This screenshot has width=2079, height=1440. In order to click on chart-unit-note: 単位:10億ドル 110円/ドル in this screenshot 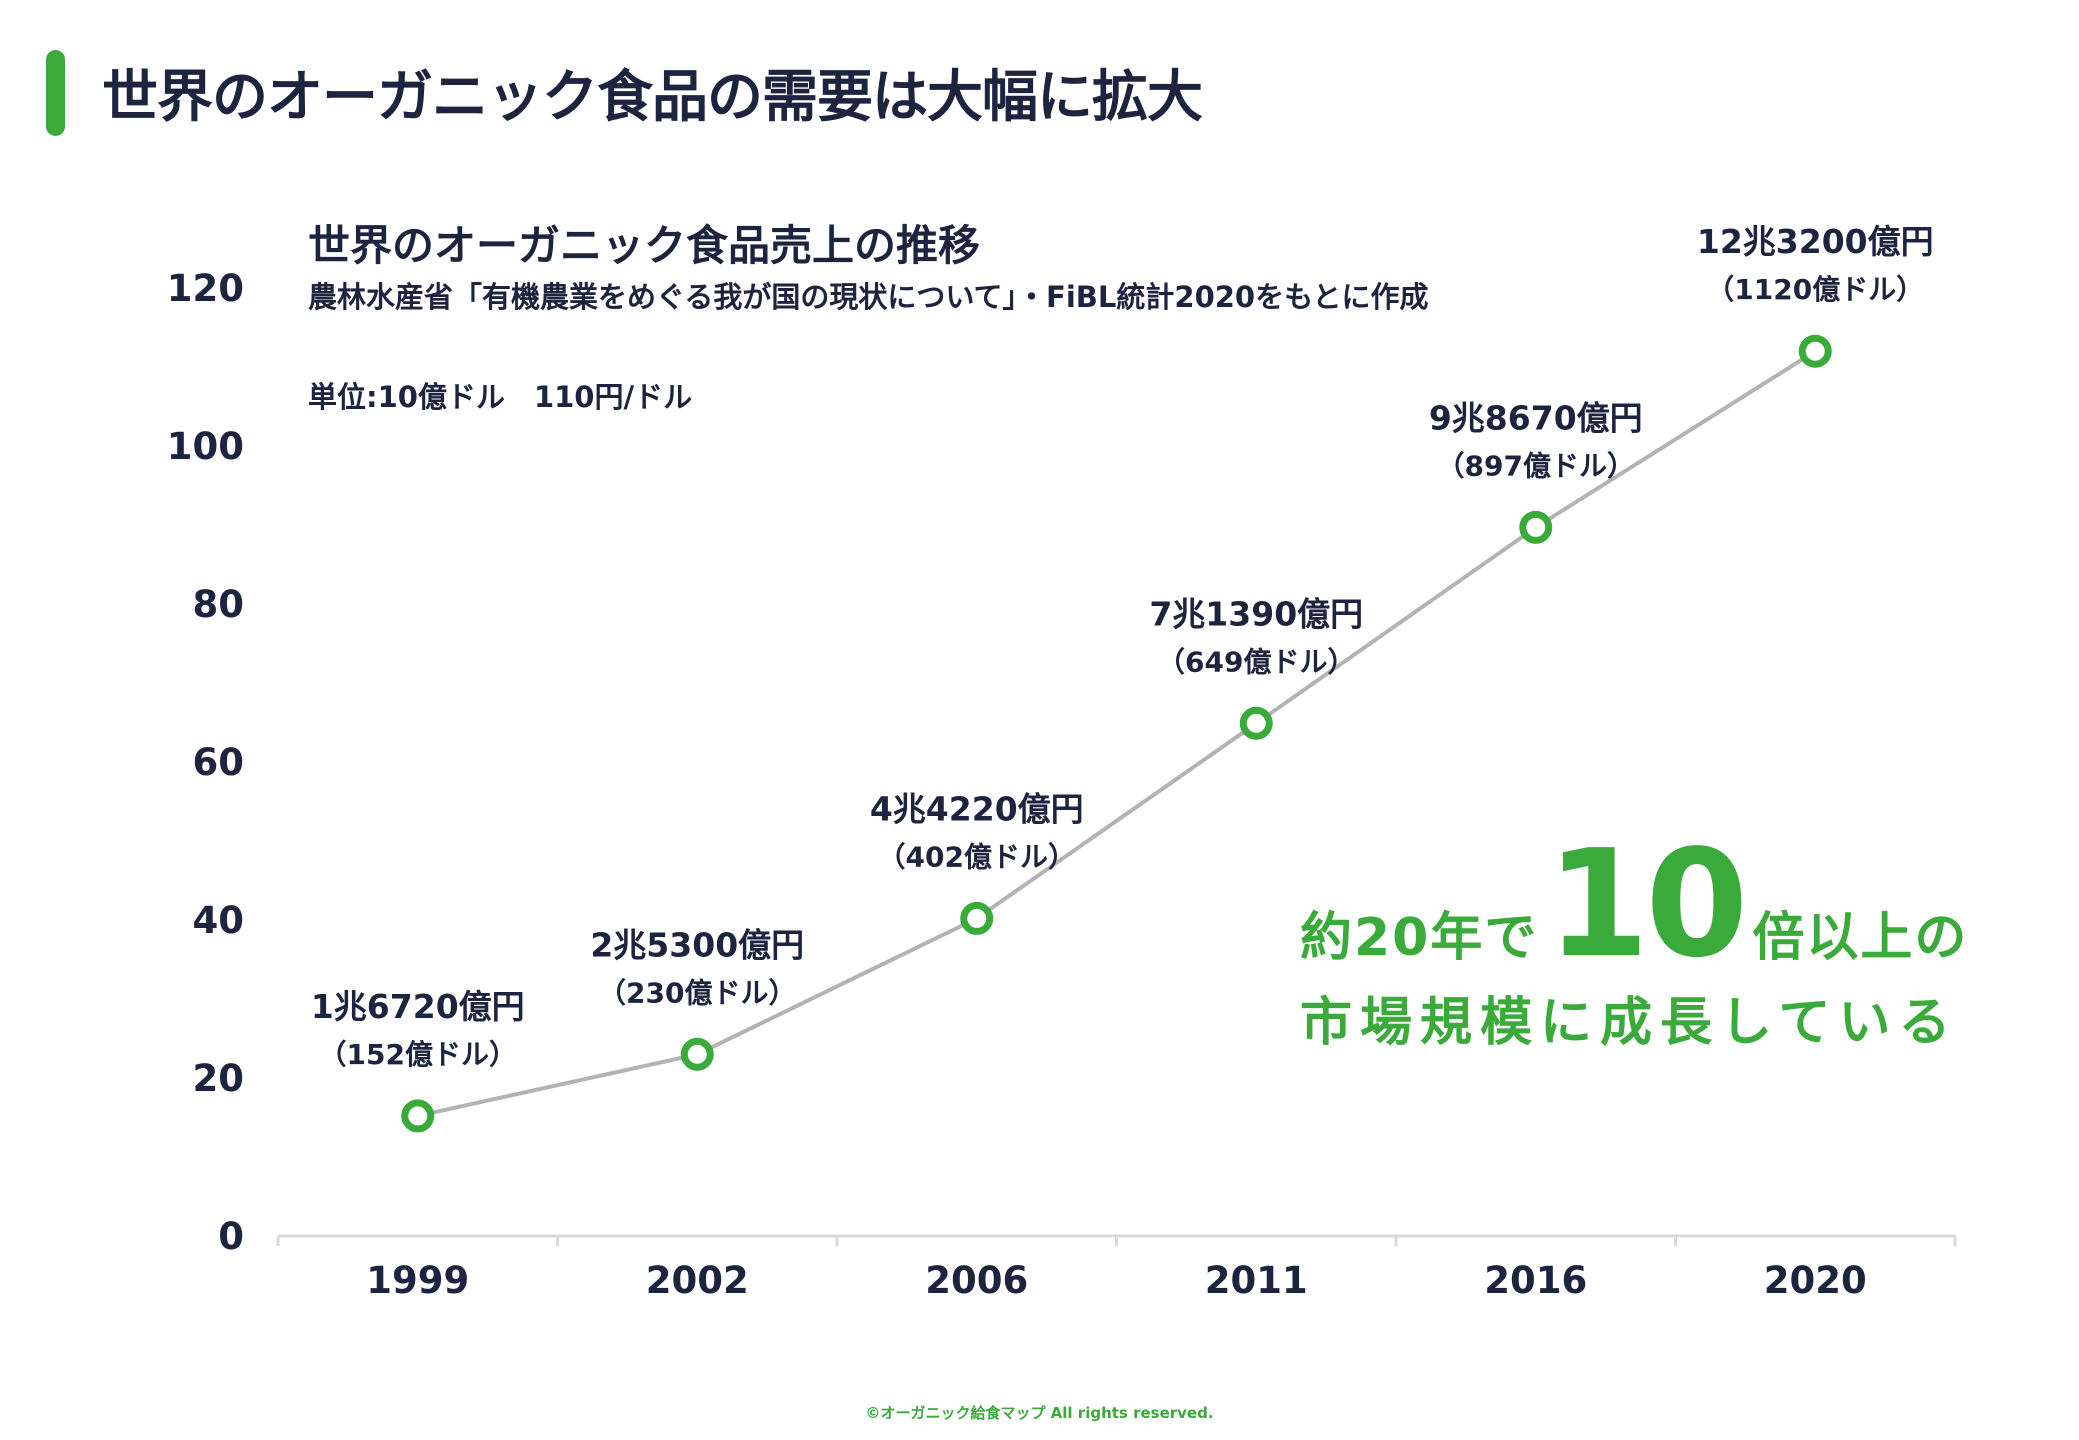, I will do `click(500, 397)`.